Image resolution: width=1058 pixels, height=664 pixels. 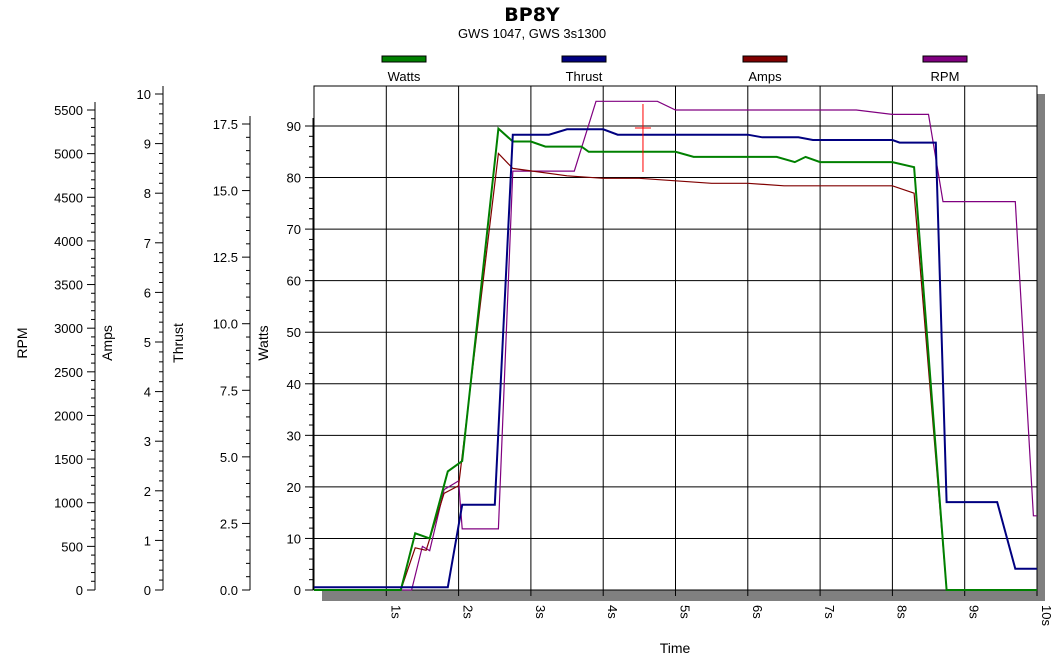 I want to click on rpm-tick-label: 4500, so click(x=68, y=197).